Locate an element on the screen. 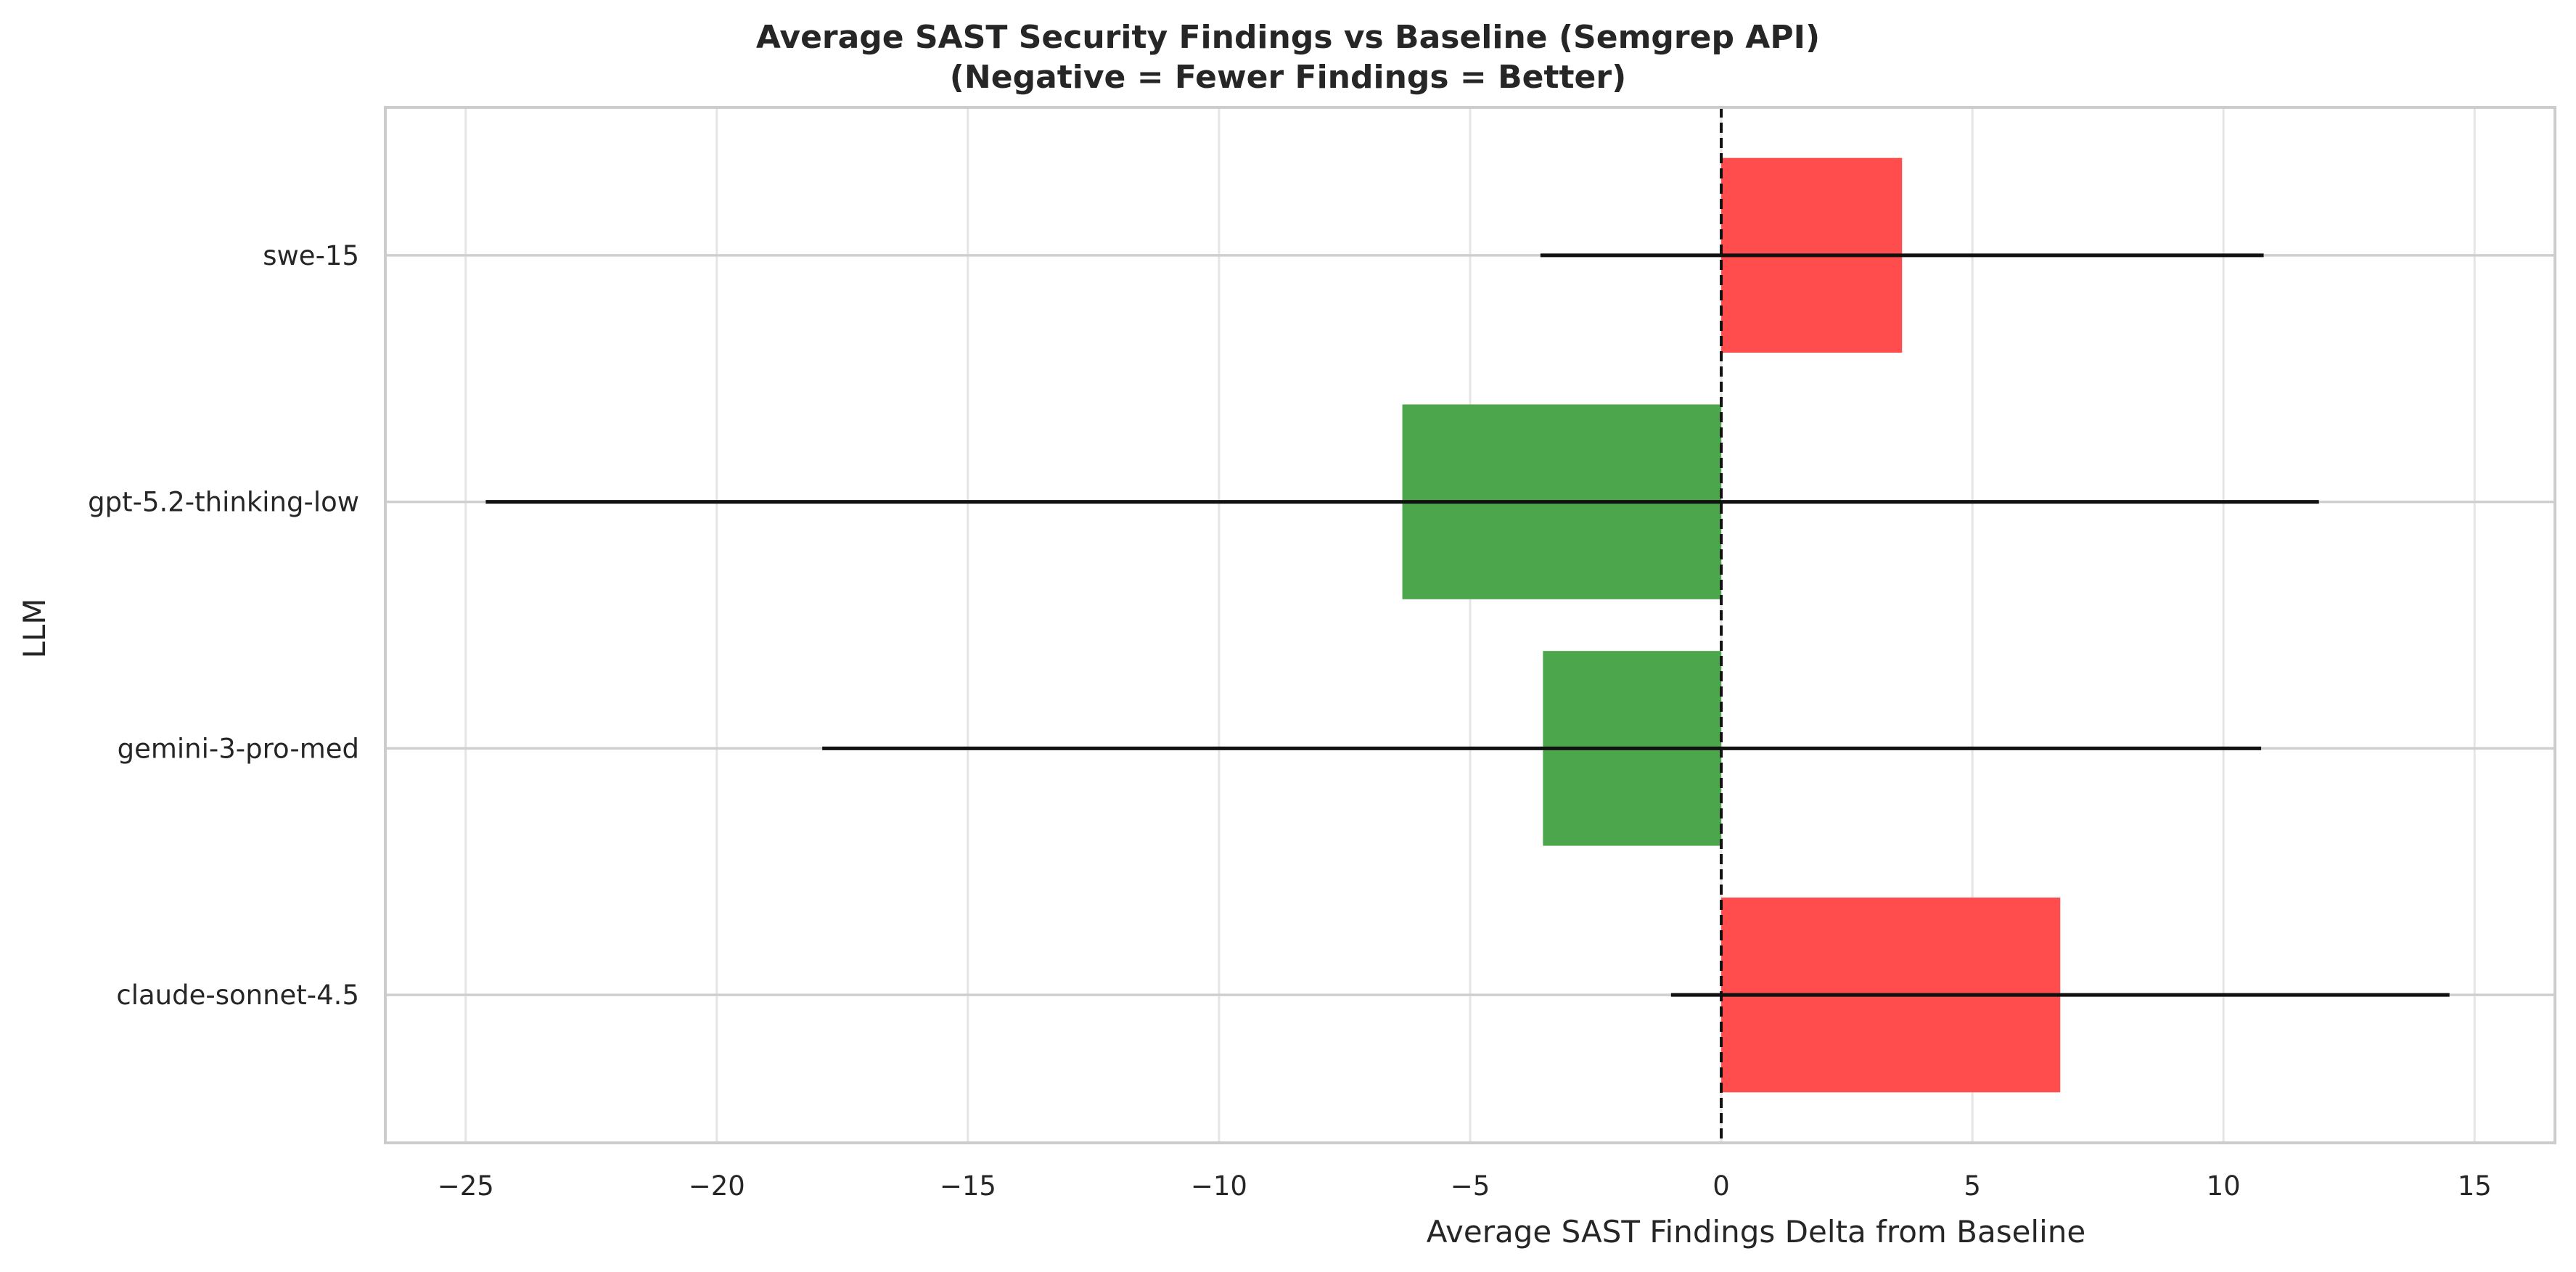 The image size is (2576, 1272). x-tick-label: 5 is located at coordinates (1972, 1186).